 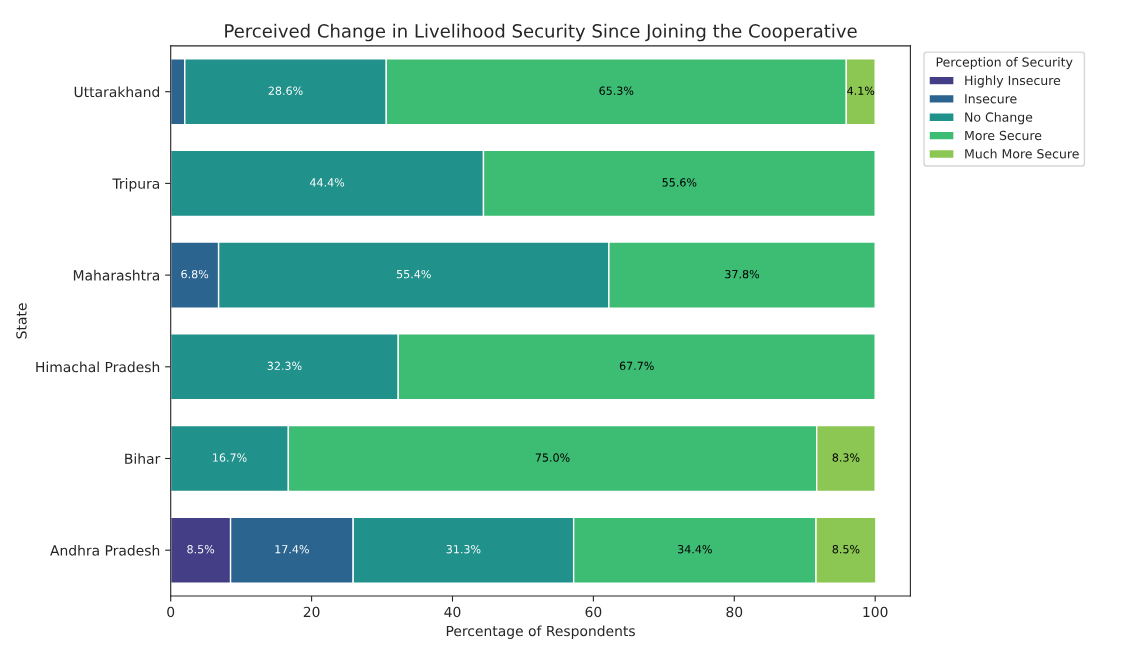 I want to click on legend-label: Much More Secure, so click(x=1022, y=153).